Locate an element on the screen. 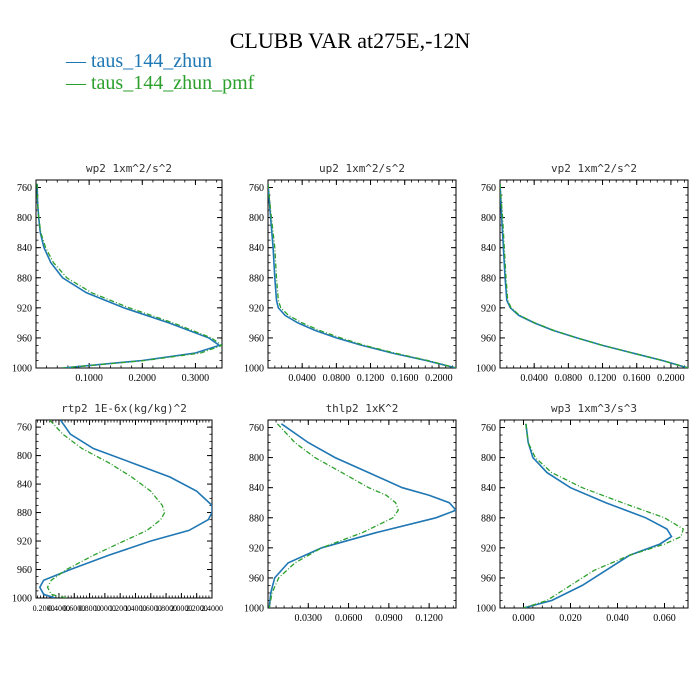 The image size is (700, 700). subplot-title: thlp2 1xK^2 is located at coordinates (362, 408).